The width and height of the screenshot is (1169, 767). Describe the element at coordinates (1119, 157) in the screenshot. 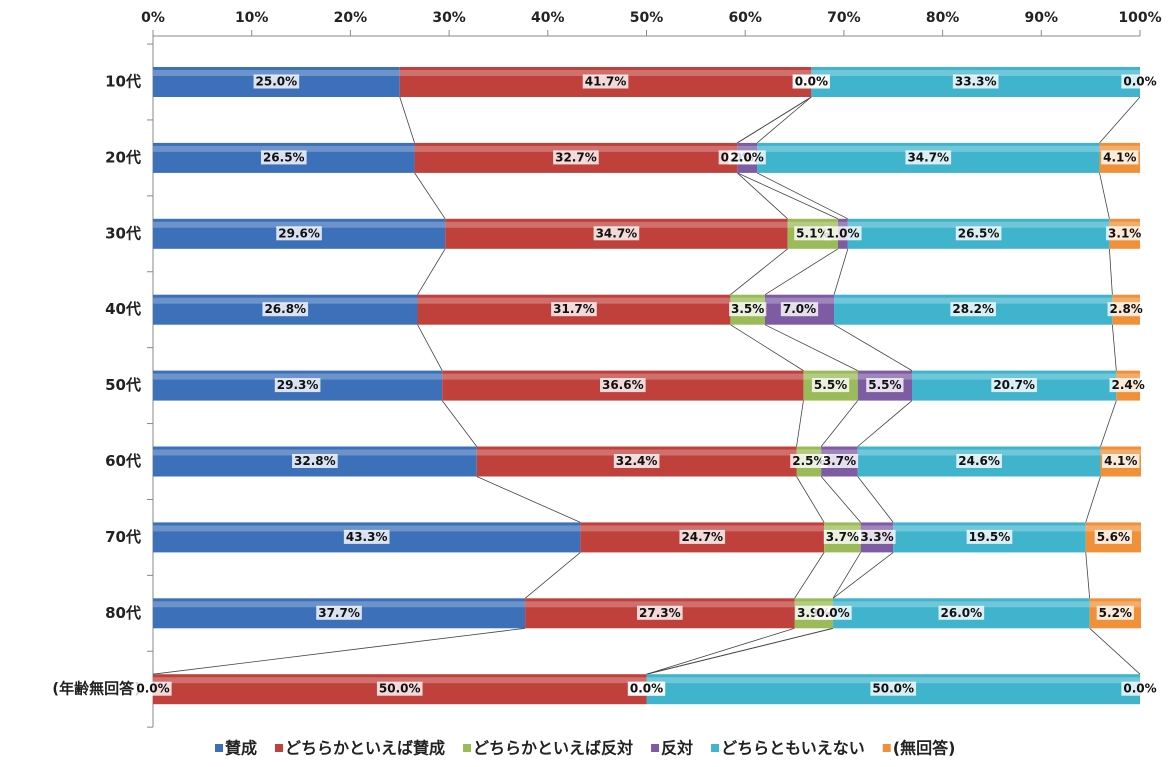

I see `data-label: 4.1%` at that location.